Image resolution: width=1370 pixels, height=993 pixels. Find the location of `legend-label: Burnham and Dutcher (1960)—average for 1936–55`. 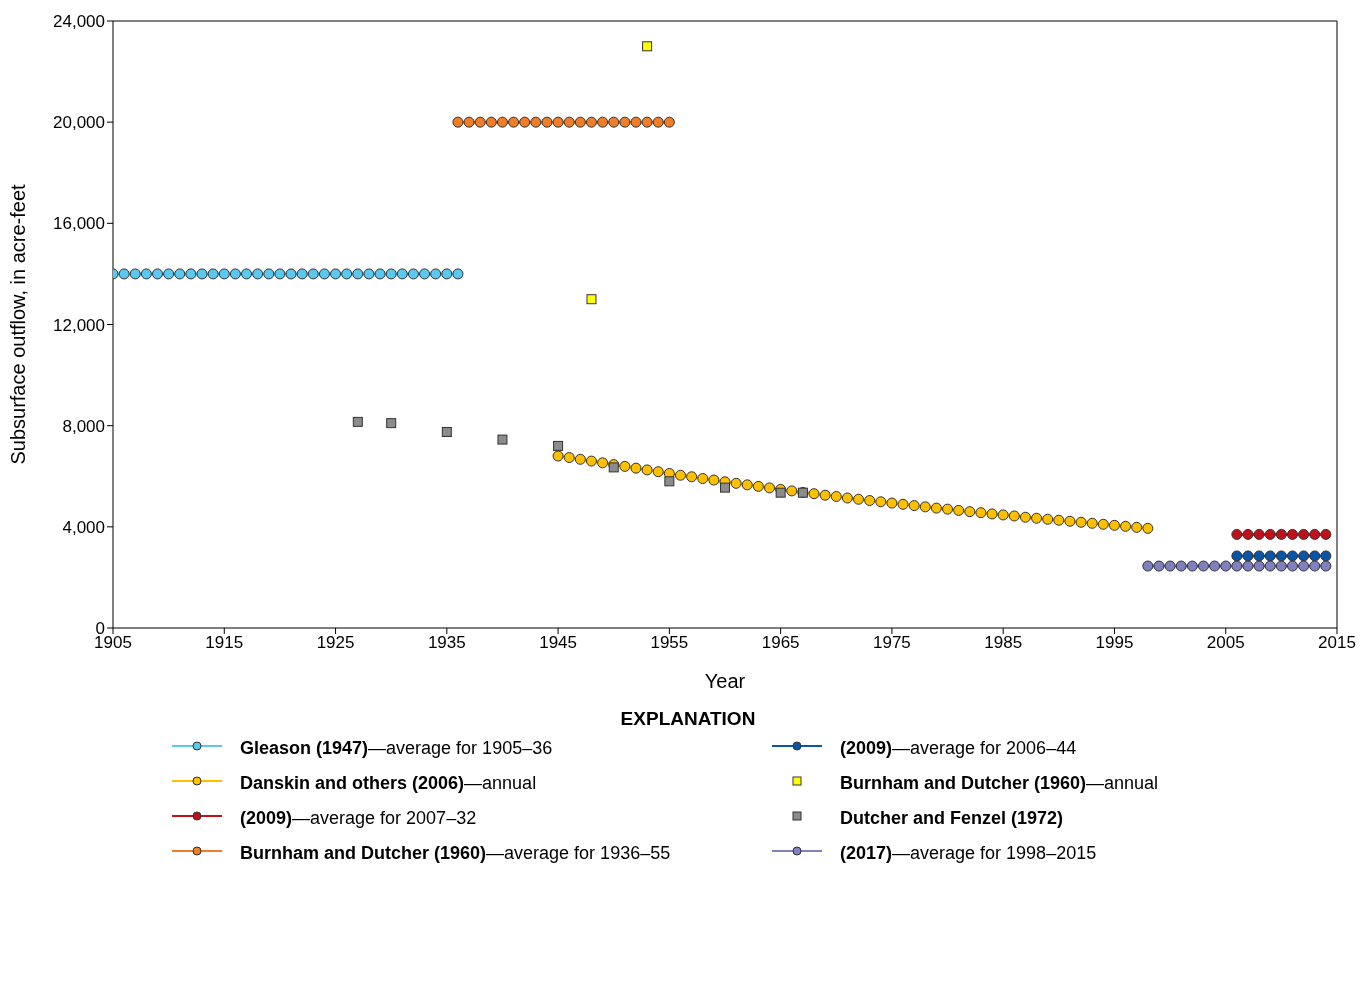

legend-label: Burnham and Dutcher (1960)—average for 1936–55 is located at coordinates (455, 853).